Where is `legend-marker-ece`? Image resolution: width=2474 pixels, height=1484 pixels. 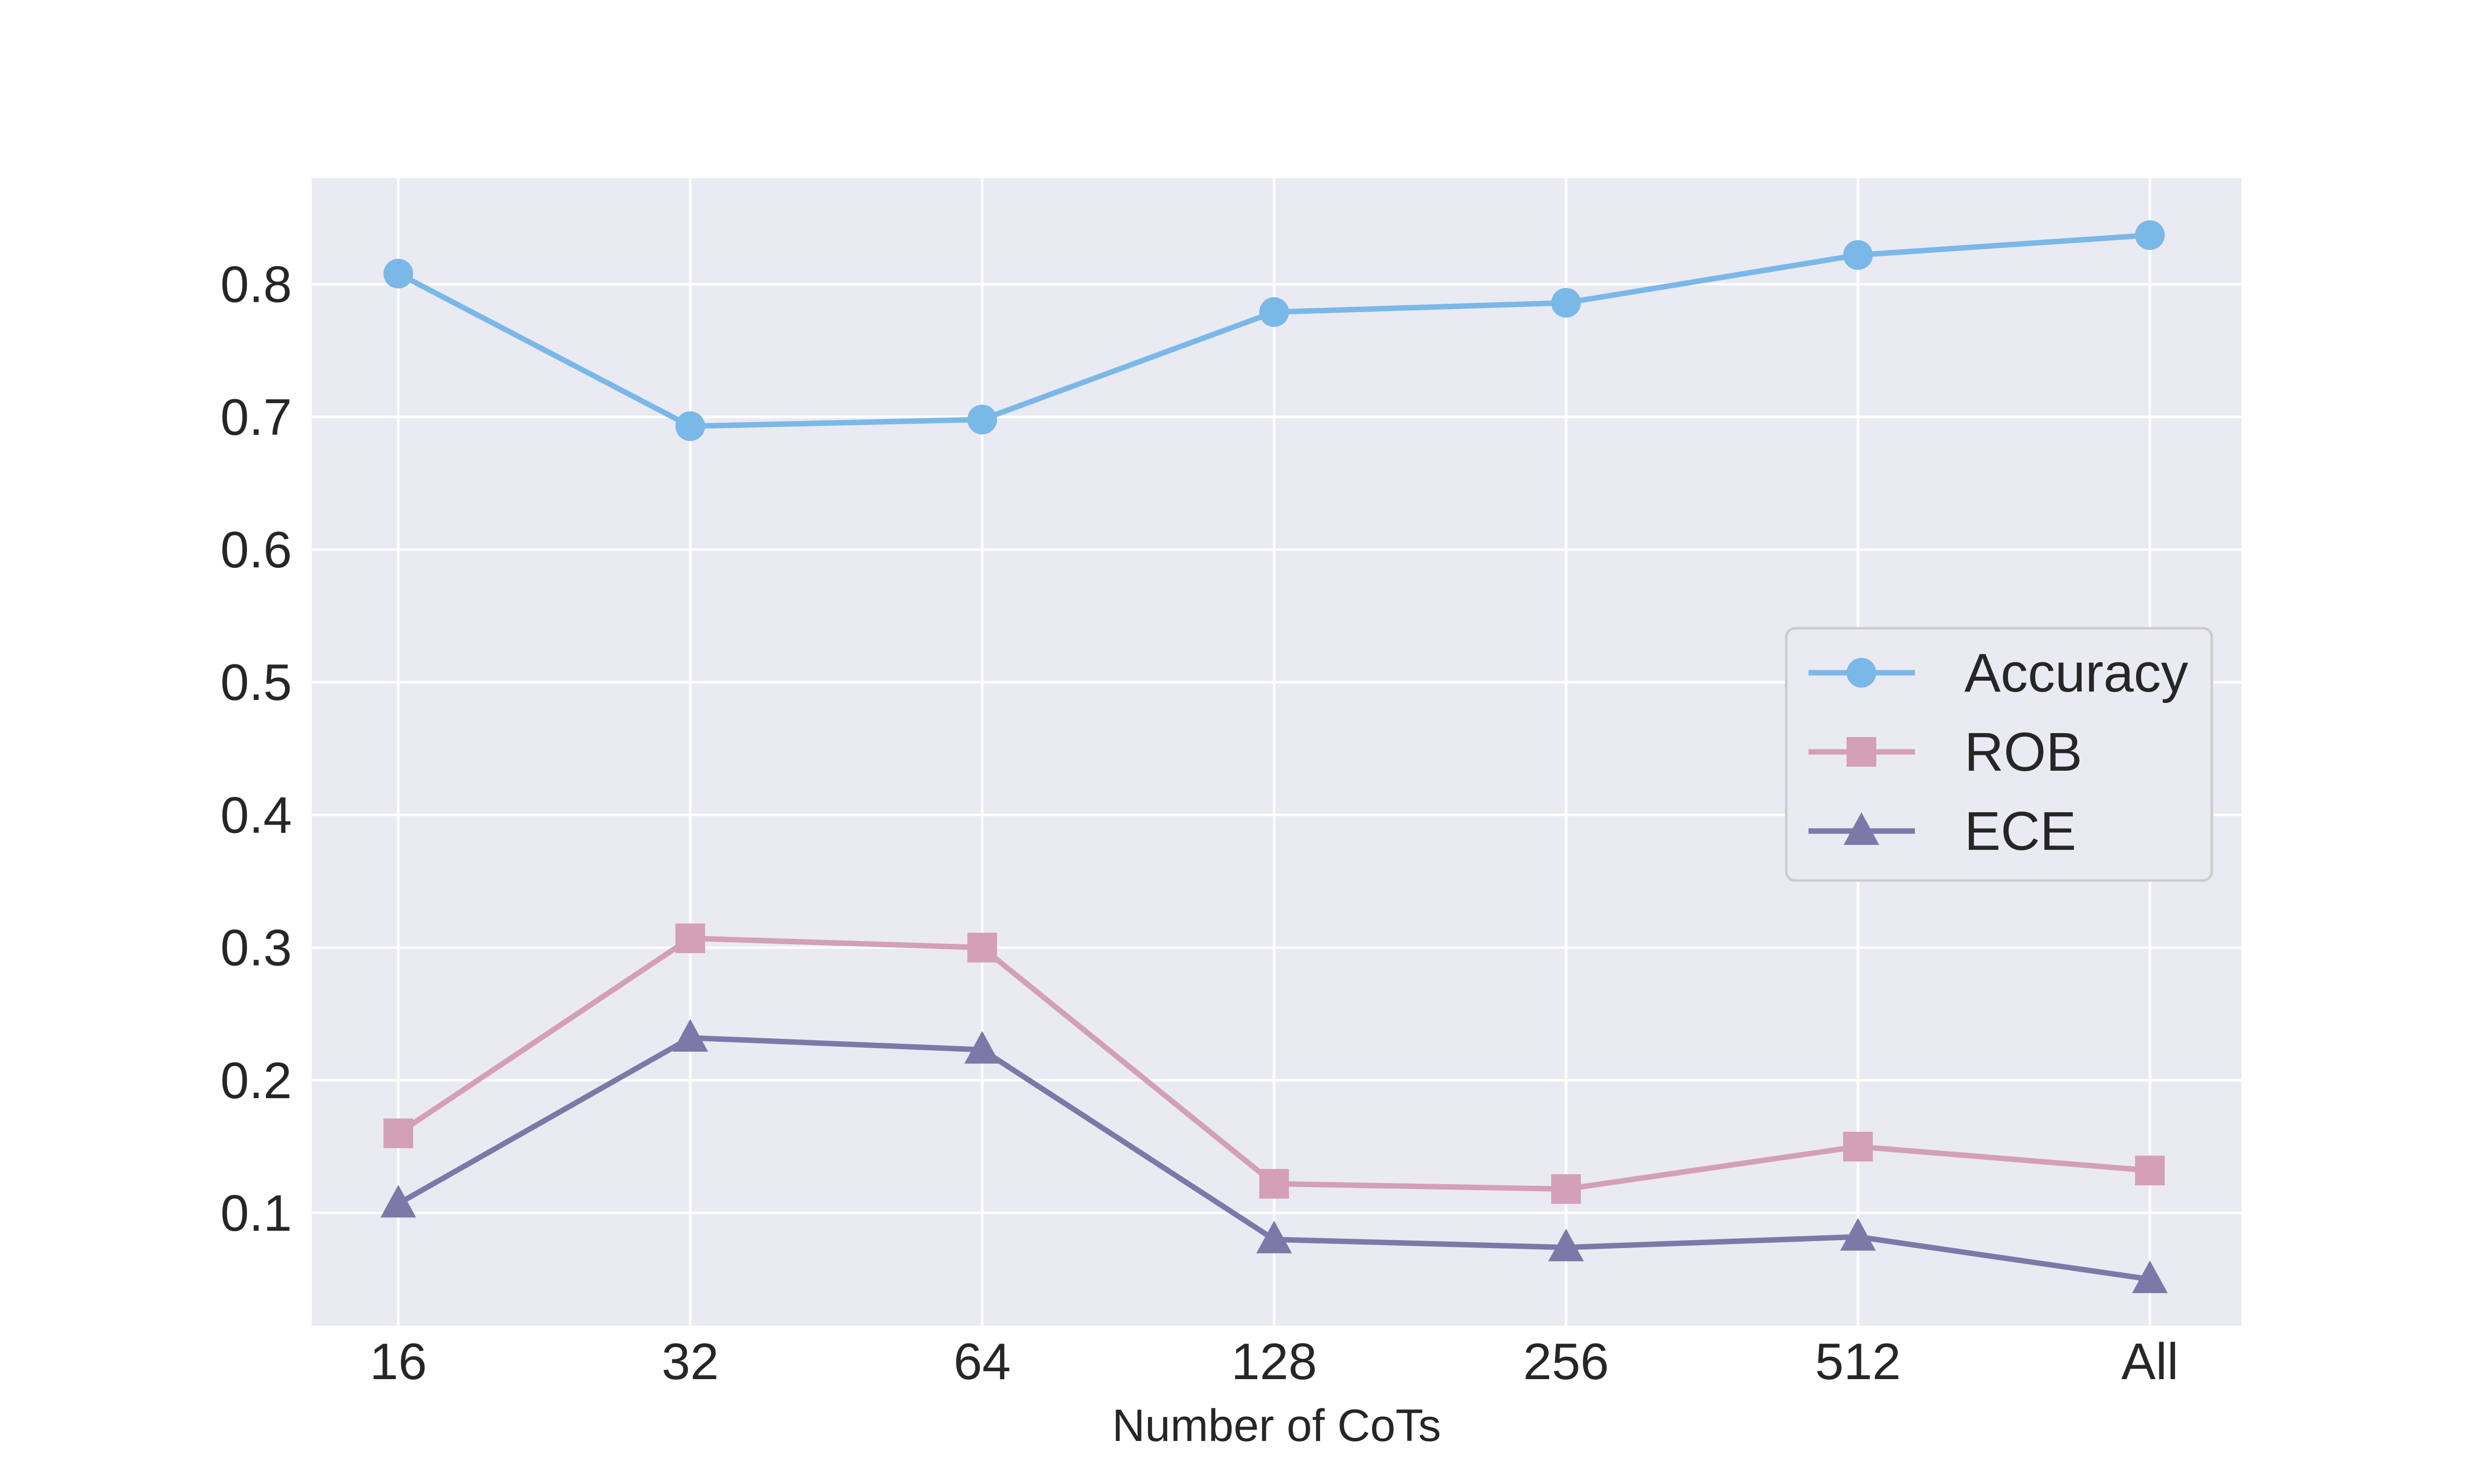
legend-marker-ece is located at coordinates (1862, 828).